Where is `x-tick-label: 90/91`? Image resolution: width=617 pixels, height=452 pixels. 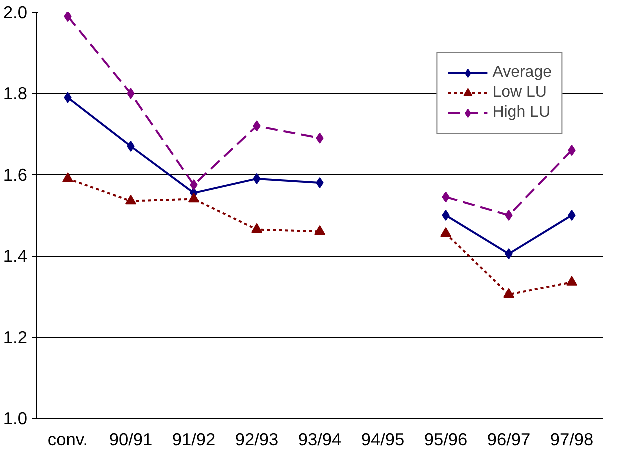 x-tick-label: 90/91 is located at coordinates (131, 440).